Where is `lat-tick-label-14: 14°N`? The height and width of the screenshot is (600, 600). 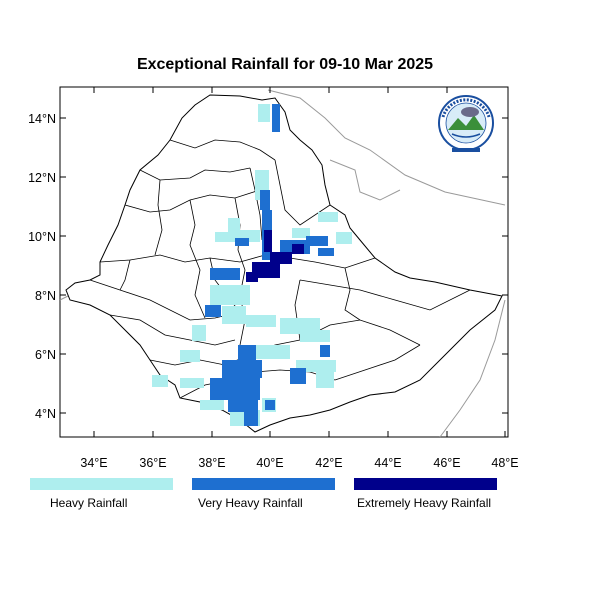
lat-tick-label-14: 14°N is located at coordinates (42, 119).